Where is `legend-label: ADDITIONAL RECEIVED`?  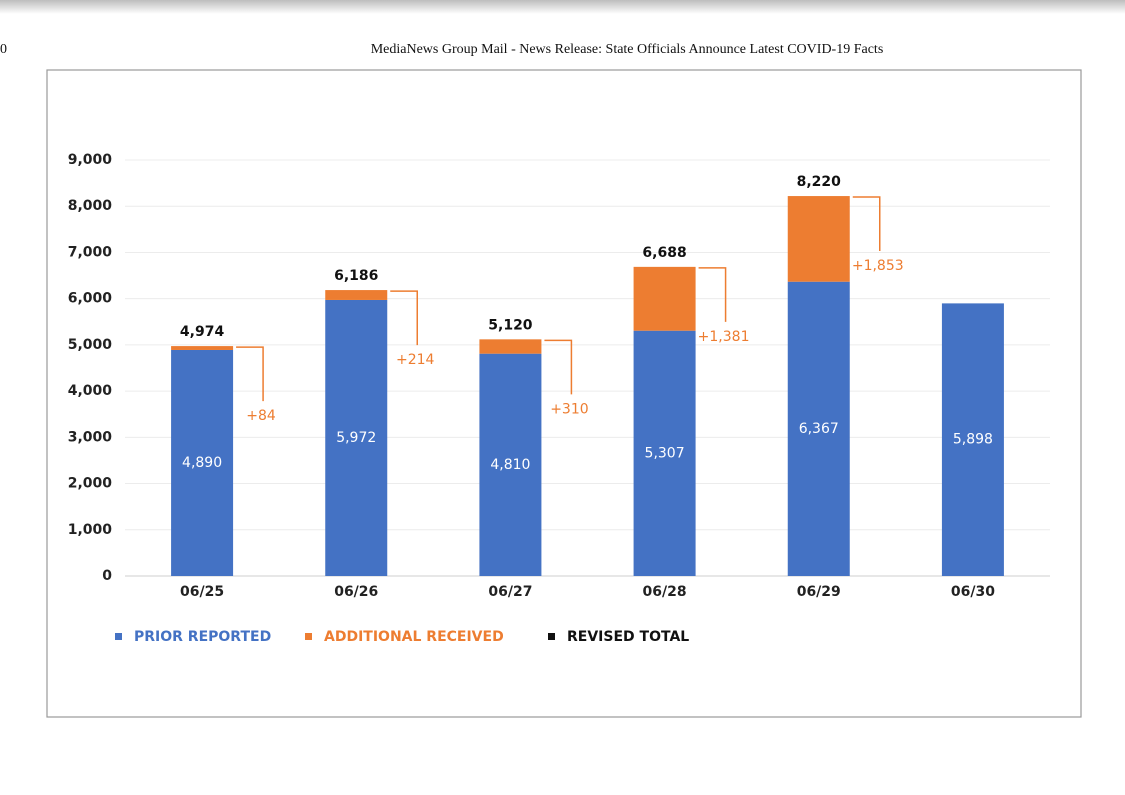 legend-label: ADDITIONAL RECEIVED is located at coordinates (414, 637).